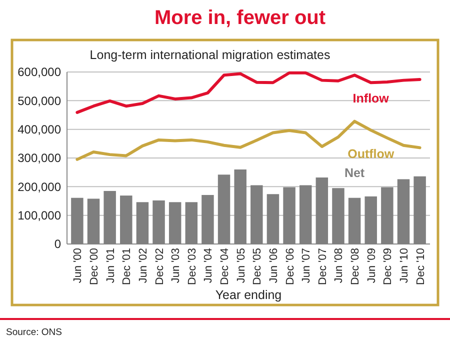  I want to click on x-tick-label: Jun '07, so click(306, 266).